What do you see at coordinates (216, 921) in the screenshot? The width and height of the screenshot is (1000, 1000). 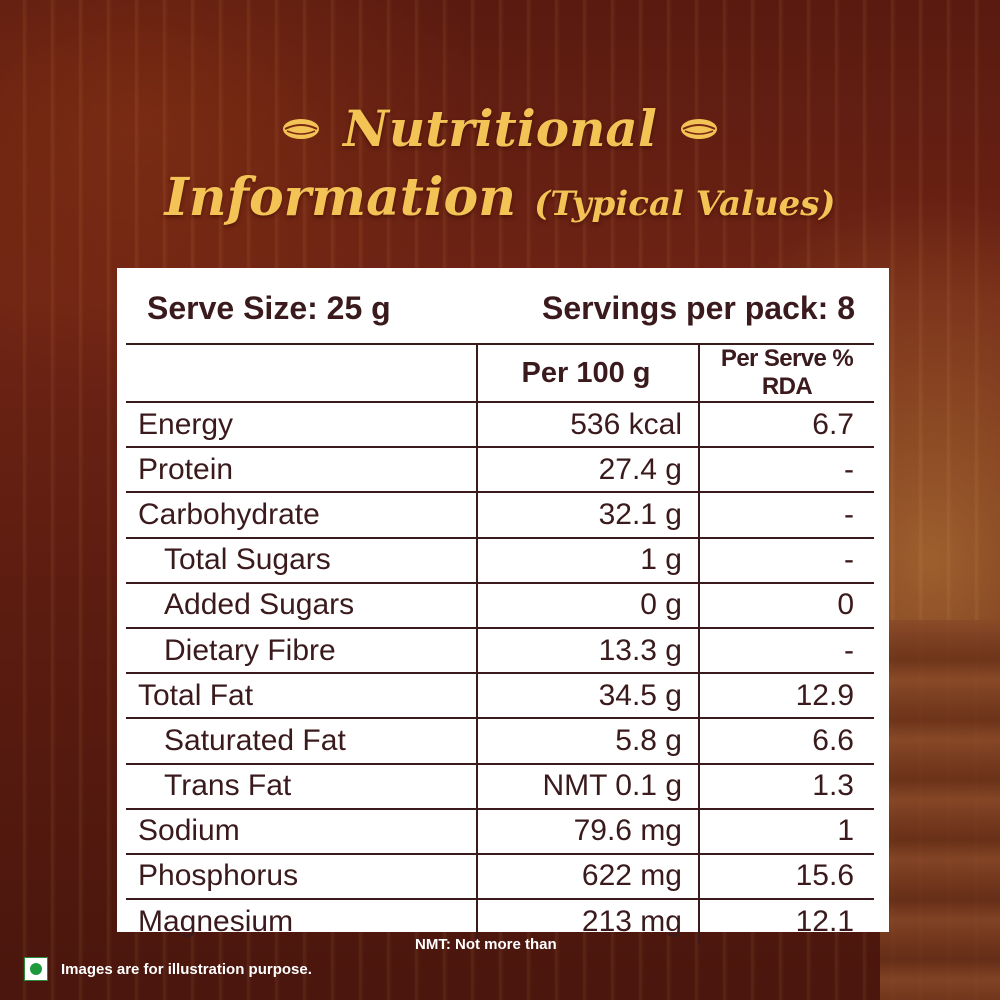 I see `nutrient-name: Magnesium` at bounding box center [216, 921].